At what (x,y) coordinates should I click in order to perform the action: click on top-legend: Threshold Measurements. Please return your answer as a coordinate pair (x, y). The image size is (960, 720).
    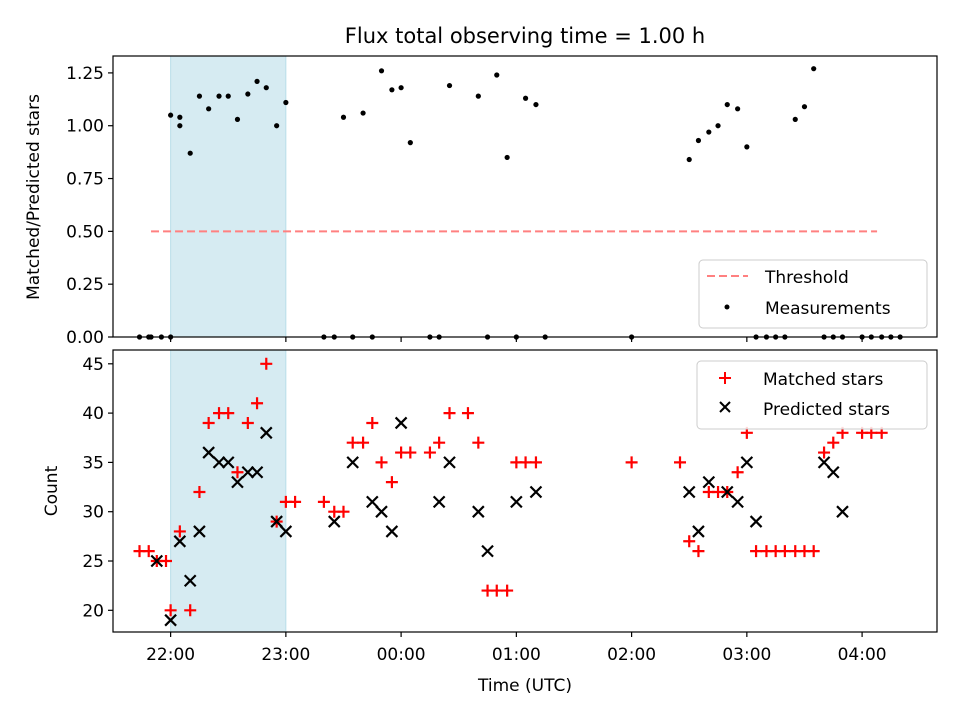
    Looking at the image, I should click on (813, 294).